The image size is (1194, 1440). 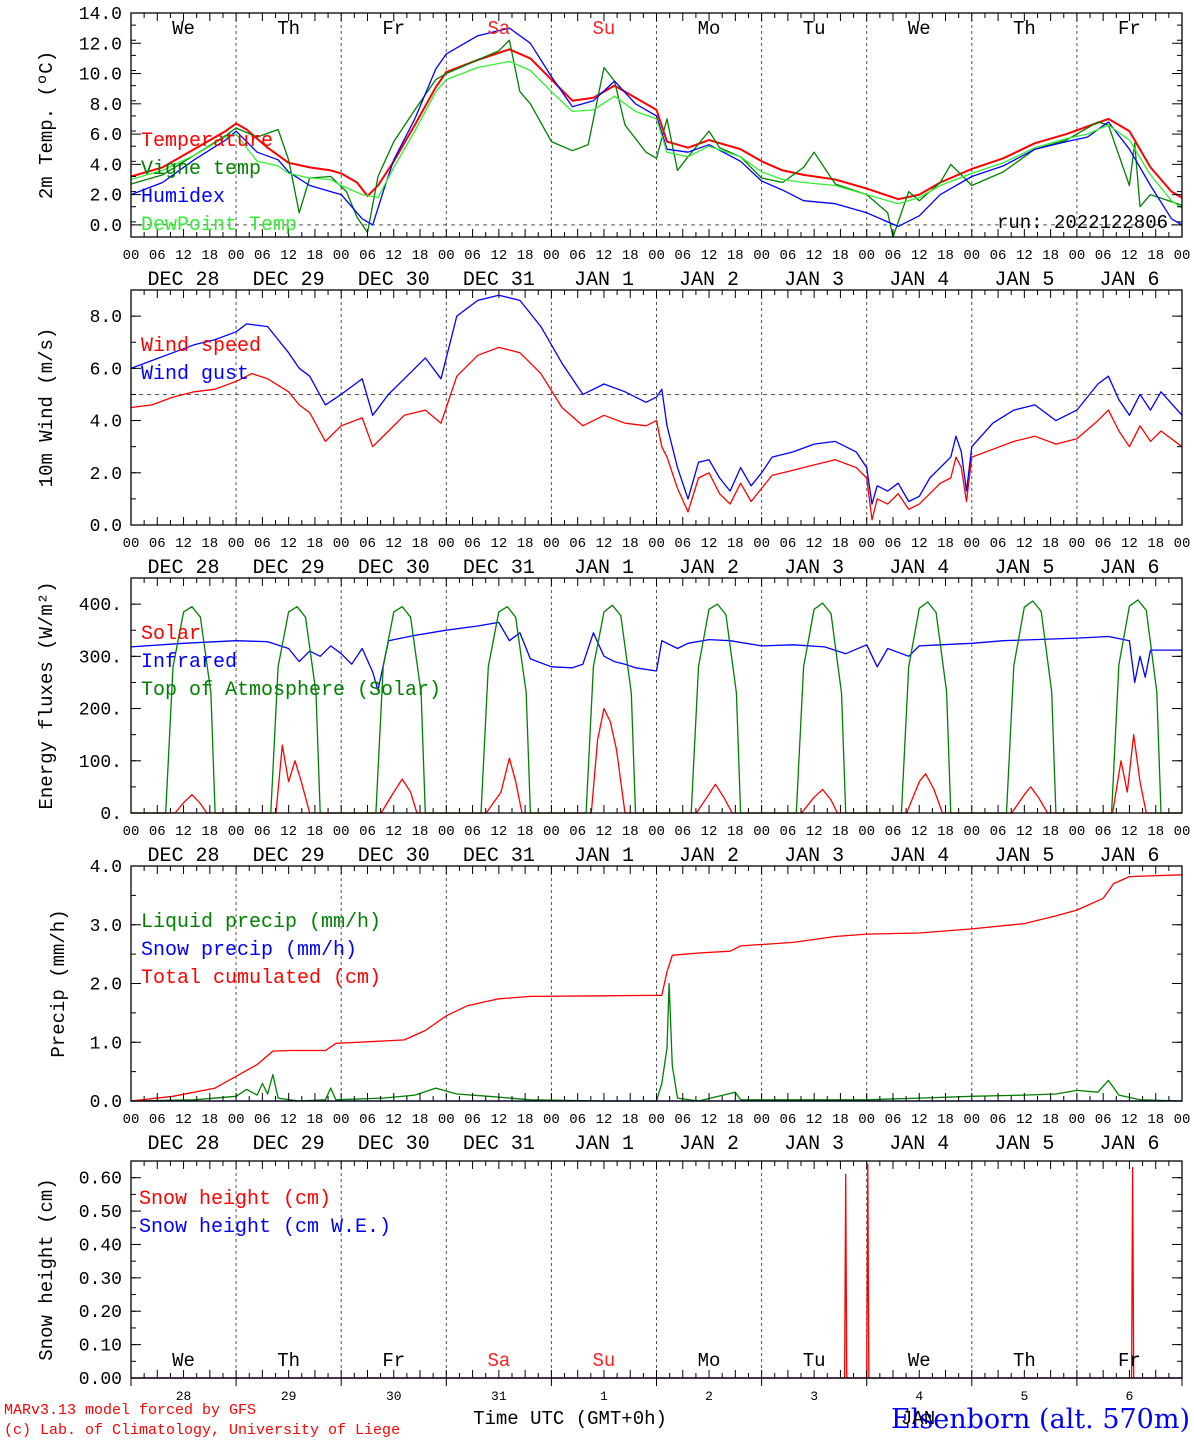 I want to click on day-number-label: 5, so click(x=1024, y=1396).